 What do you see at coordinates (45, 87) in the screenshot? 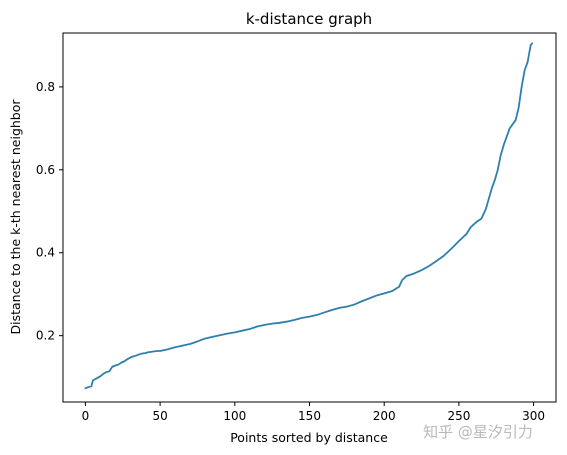
I see `y-tick-label: 0.8` at bounding box center [45, 87].